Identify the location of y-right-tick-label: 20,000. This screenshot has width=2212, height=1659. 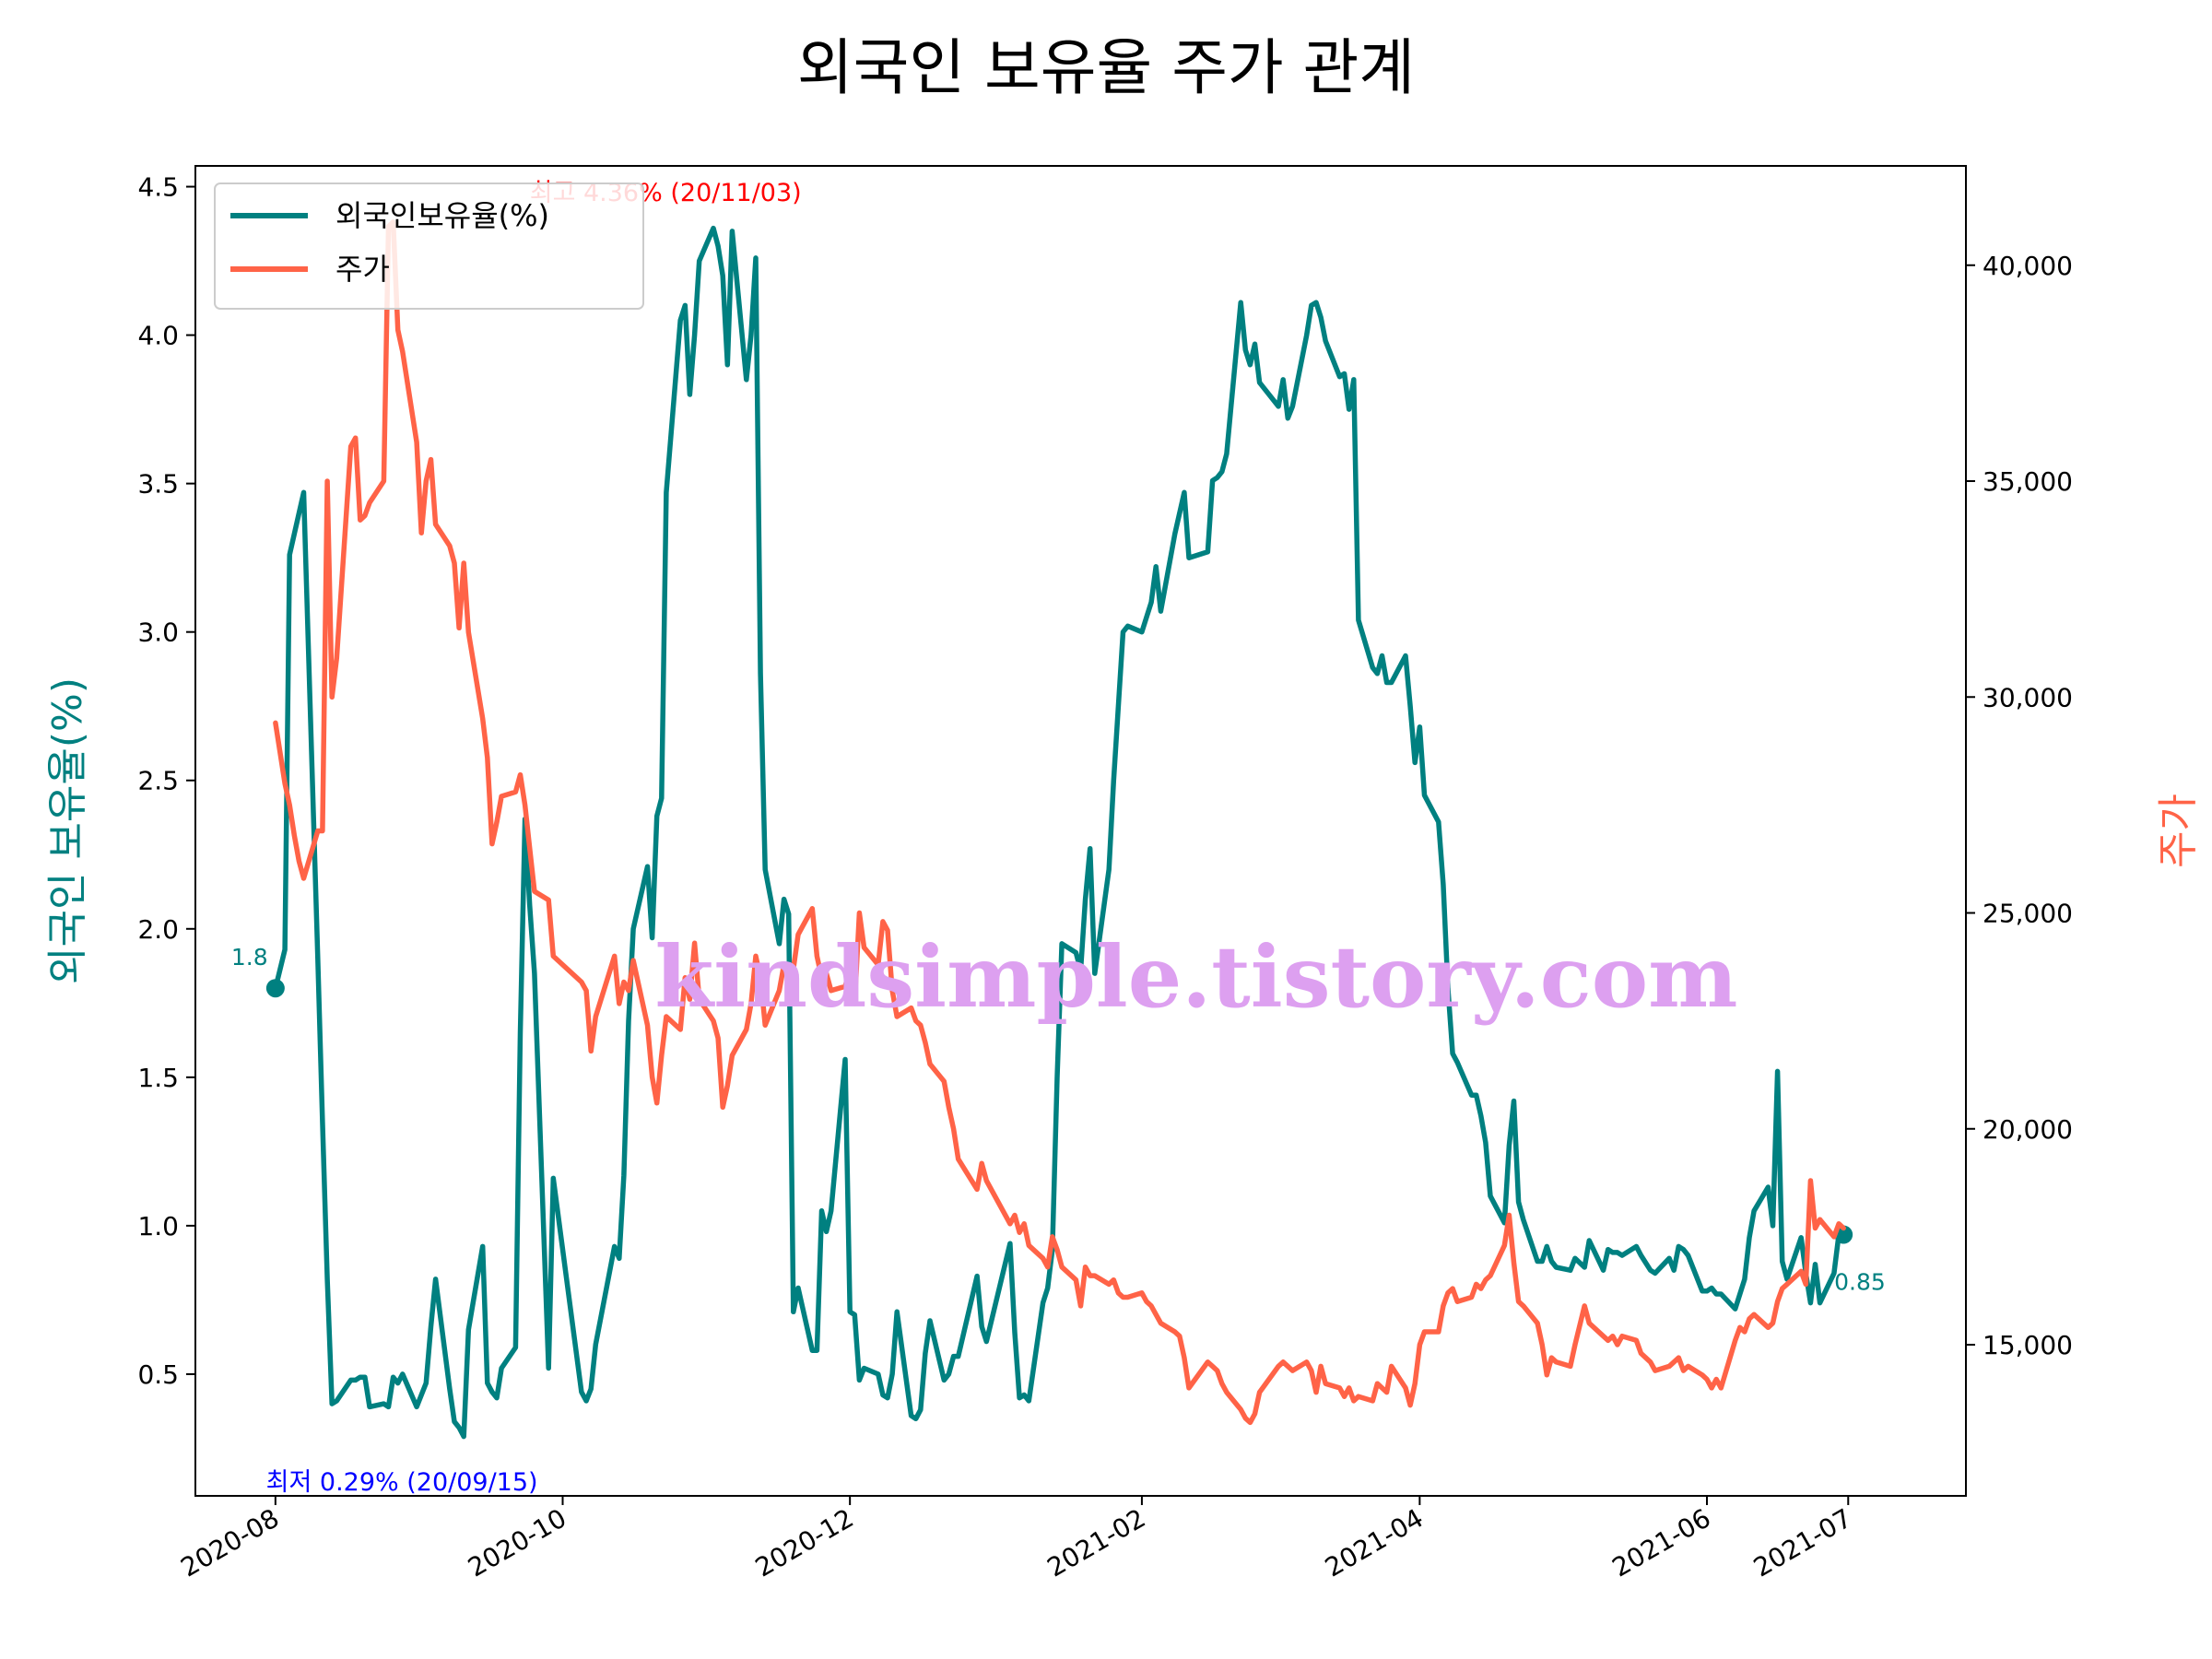
(2028, 1129).